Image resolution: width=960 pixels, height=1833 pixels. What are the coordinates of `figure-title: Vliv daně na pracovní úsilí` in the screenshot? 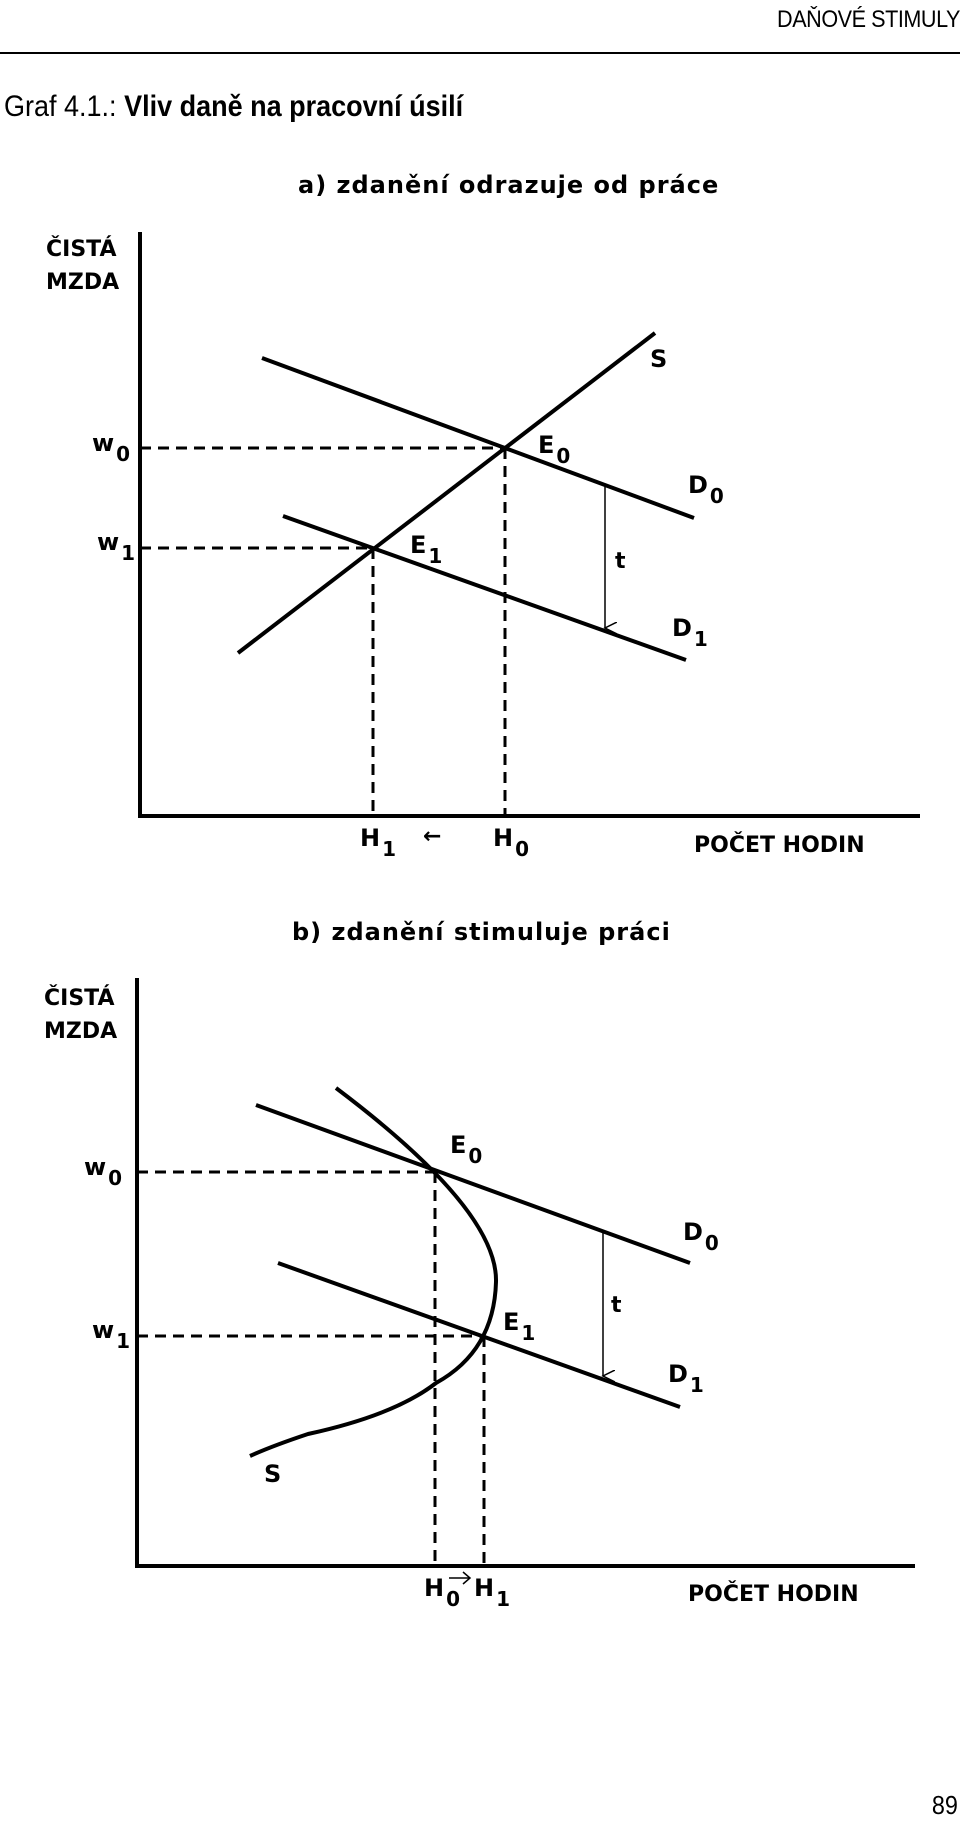 It's located at (294, 106).